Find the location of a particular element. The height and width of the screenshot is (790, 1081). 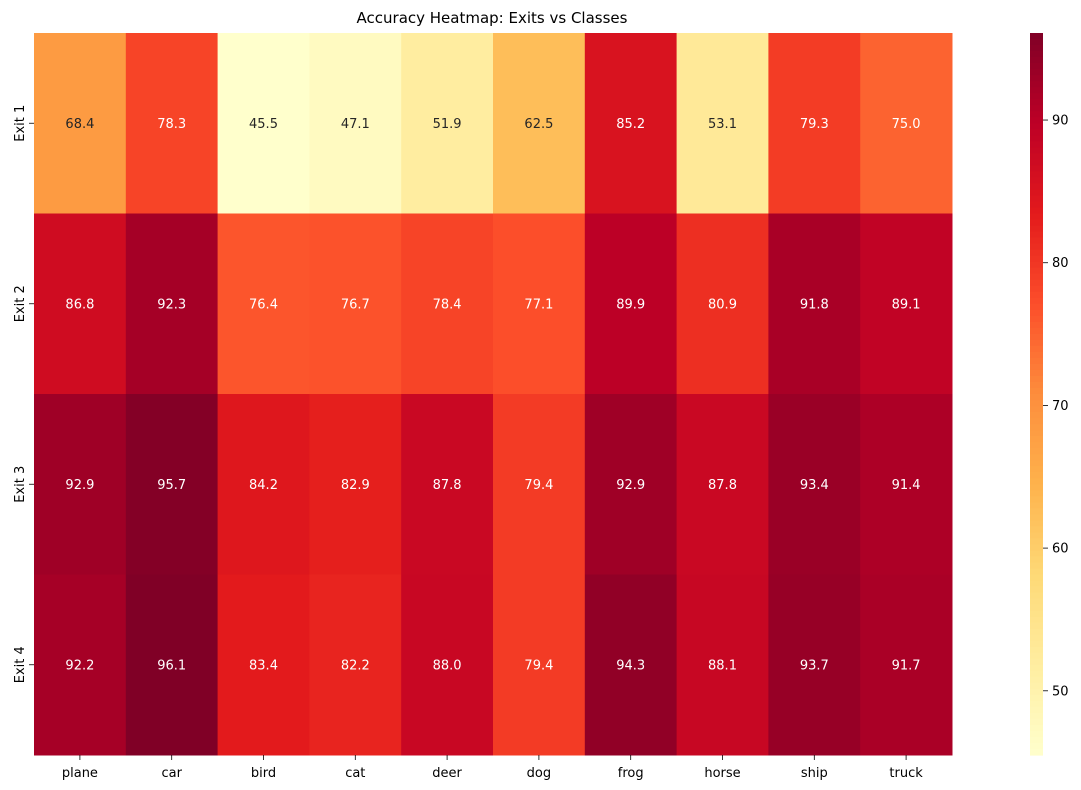

colorbar is located at coordinates (1036, 394).